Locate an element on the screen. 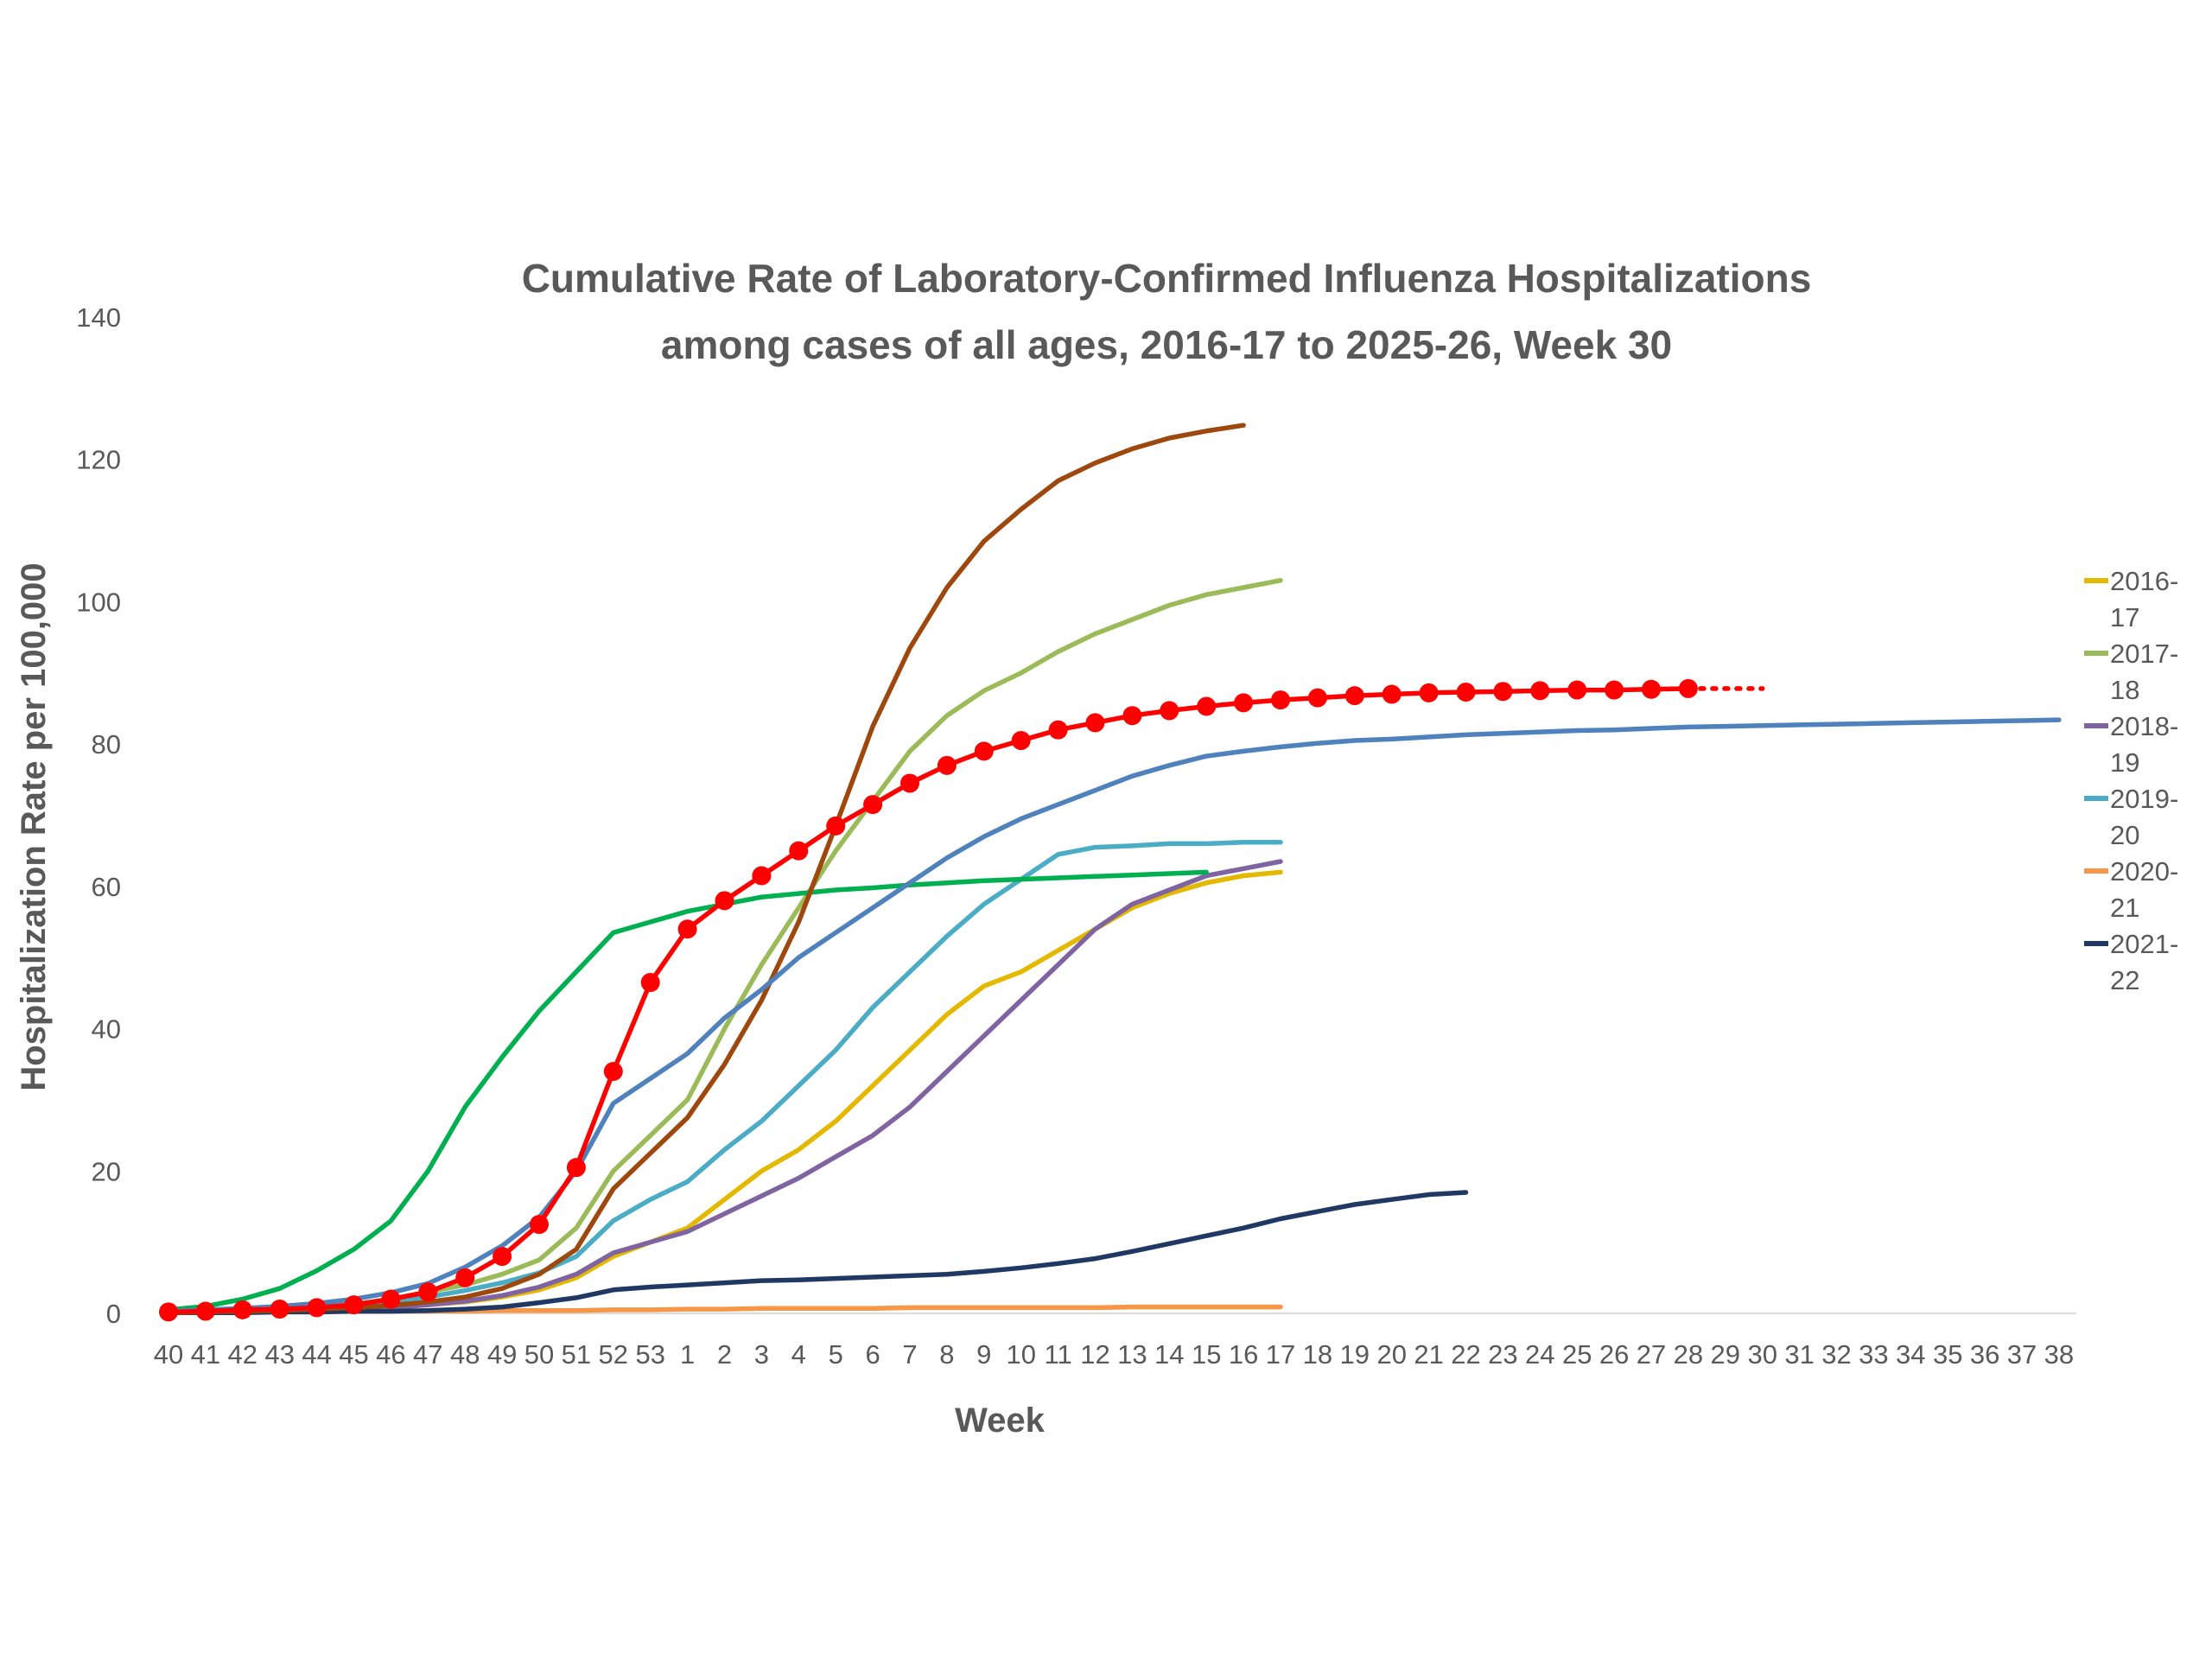  x-tick-label: 42 is located at coordinates (242, 1354).